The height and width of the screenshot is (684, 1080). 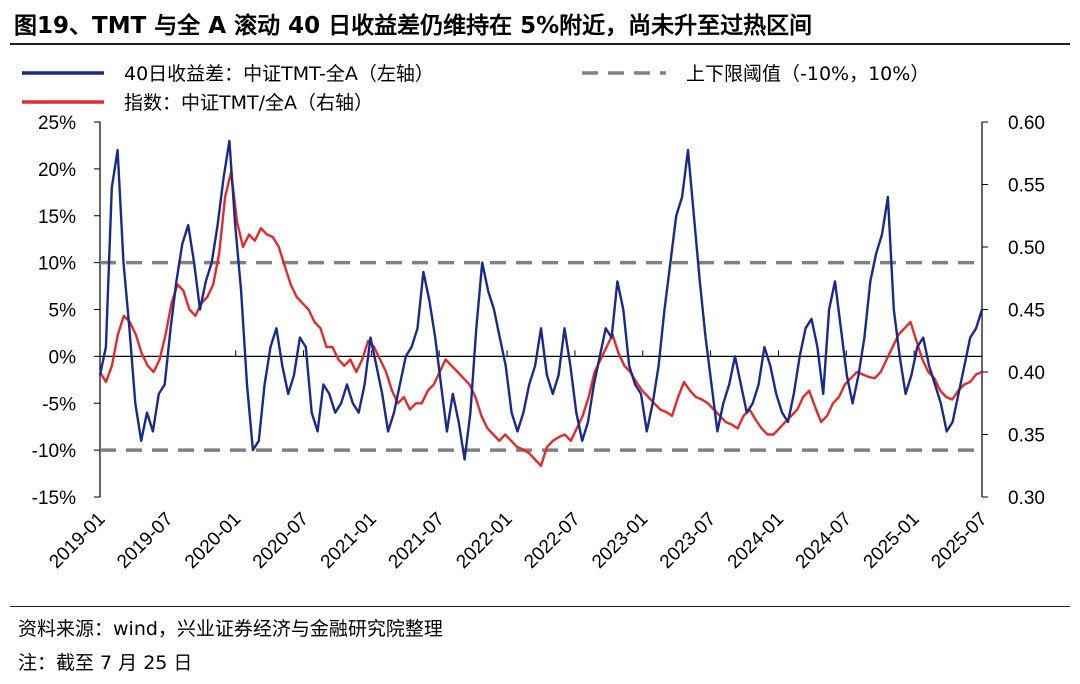 I want to click on left-axis-tick-label: 10%, so click(x=57, y=264).